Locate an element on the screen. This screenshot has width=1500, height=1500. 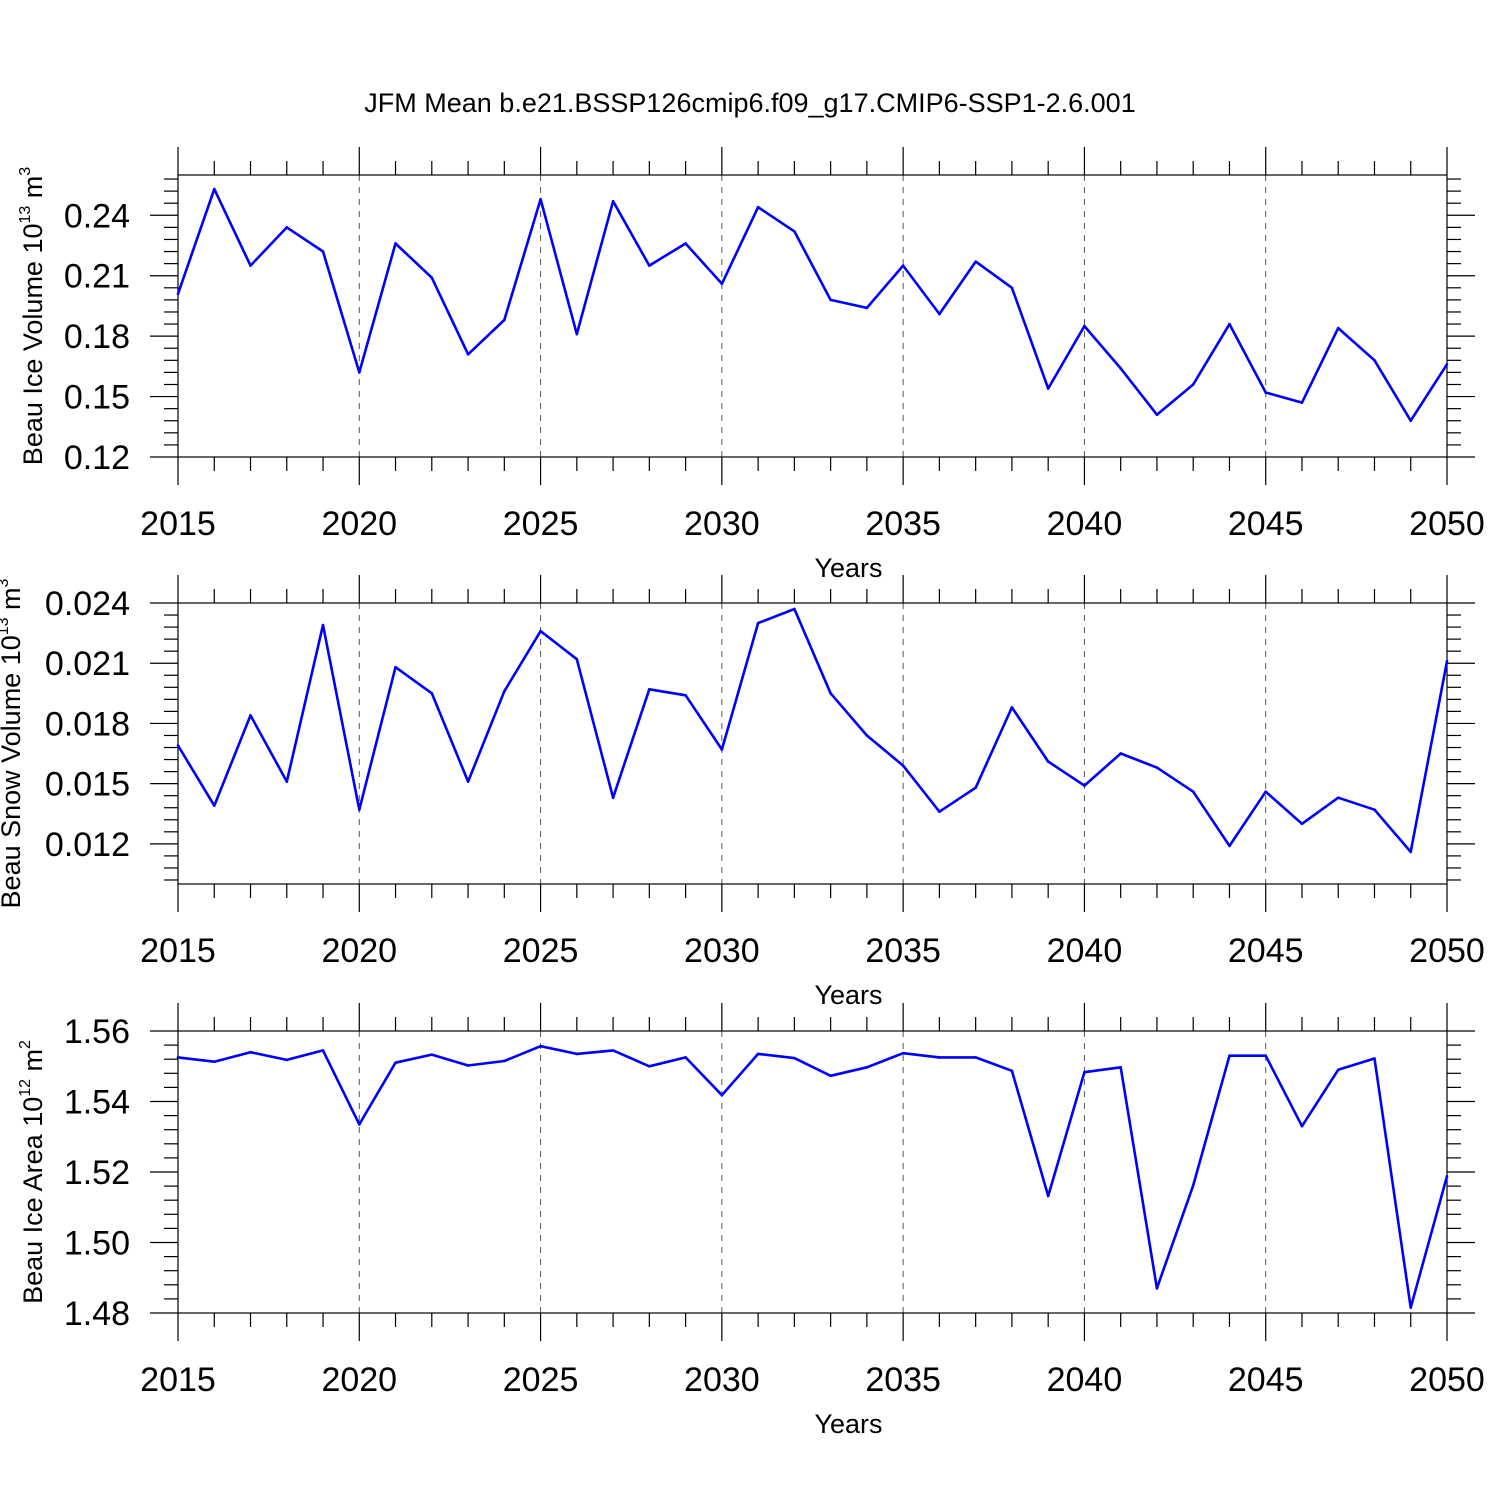
x-tick-label: 2015 is located at coordinates (178, 1380).